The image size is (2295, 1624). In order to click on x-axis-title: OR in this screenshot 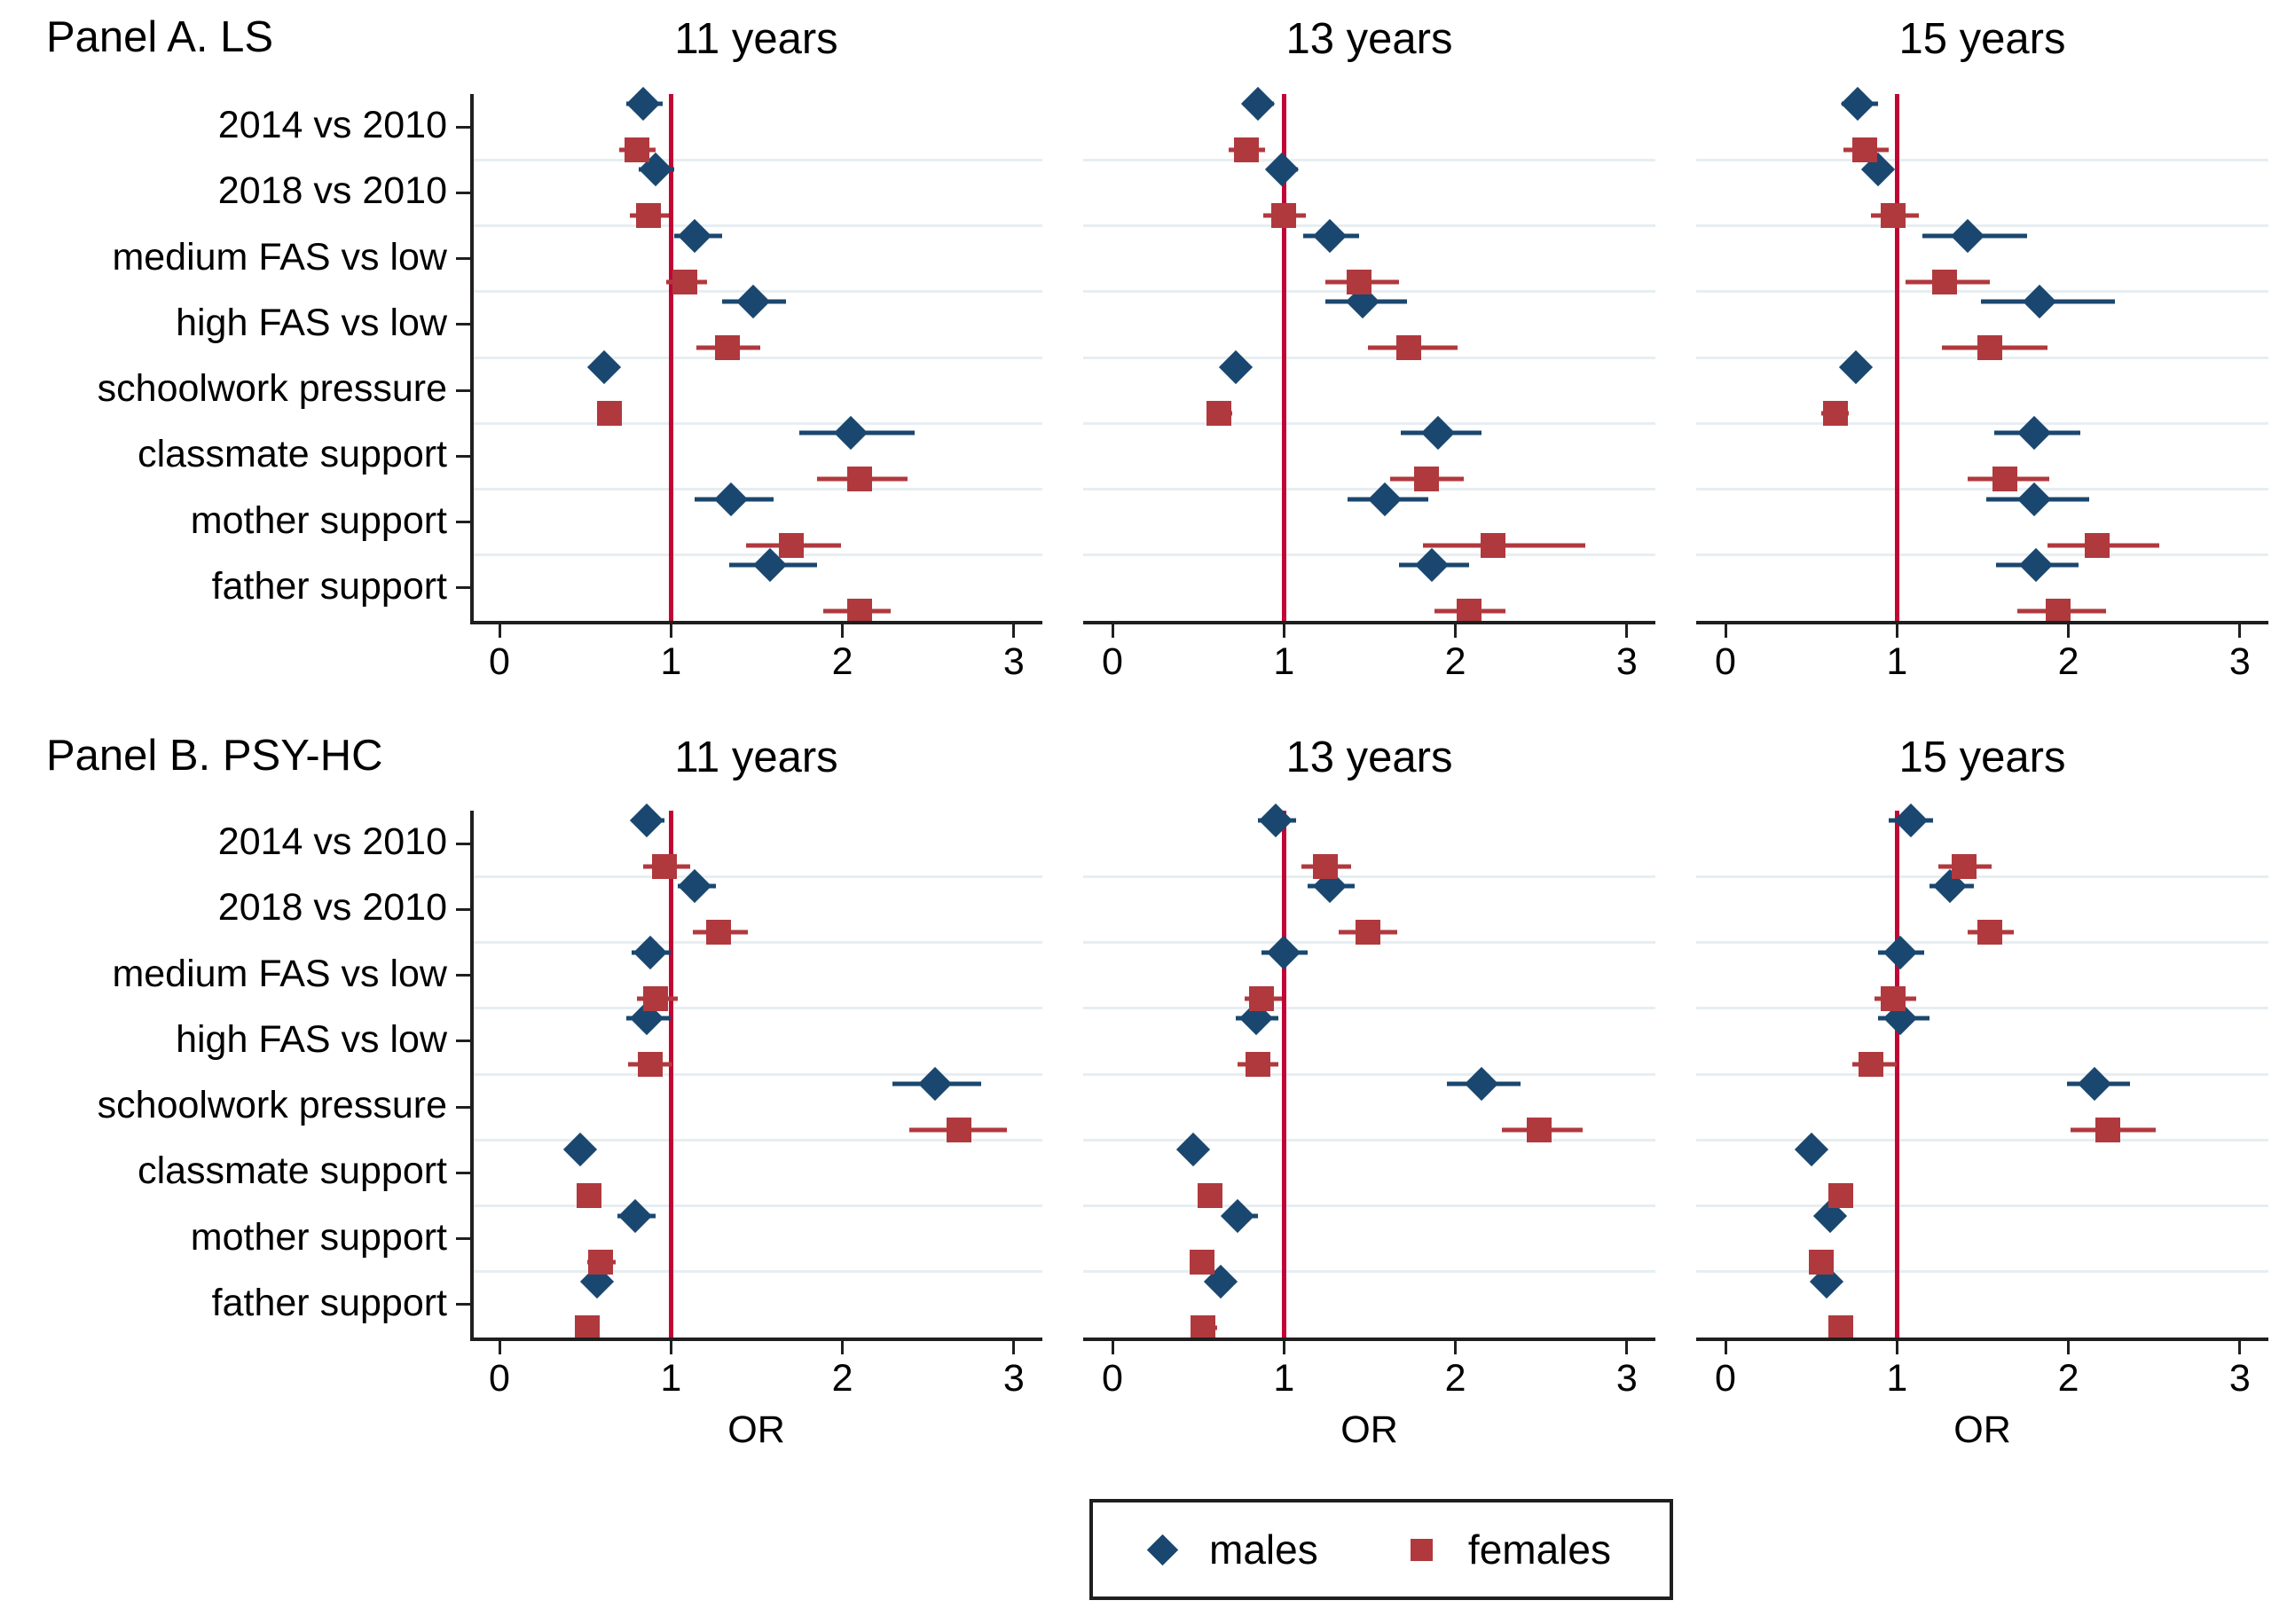, I will do `click(1982, 1430)`.